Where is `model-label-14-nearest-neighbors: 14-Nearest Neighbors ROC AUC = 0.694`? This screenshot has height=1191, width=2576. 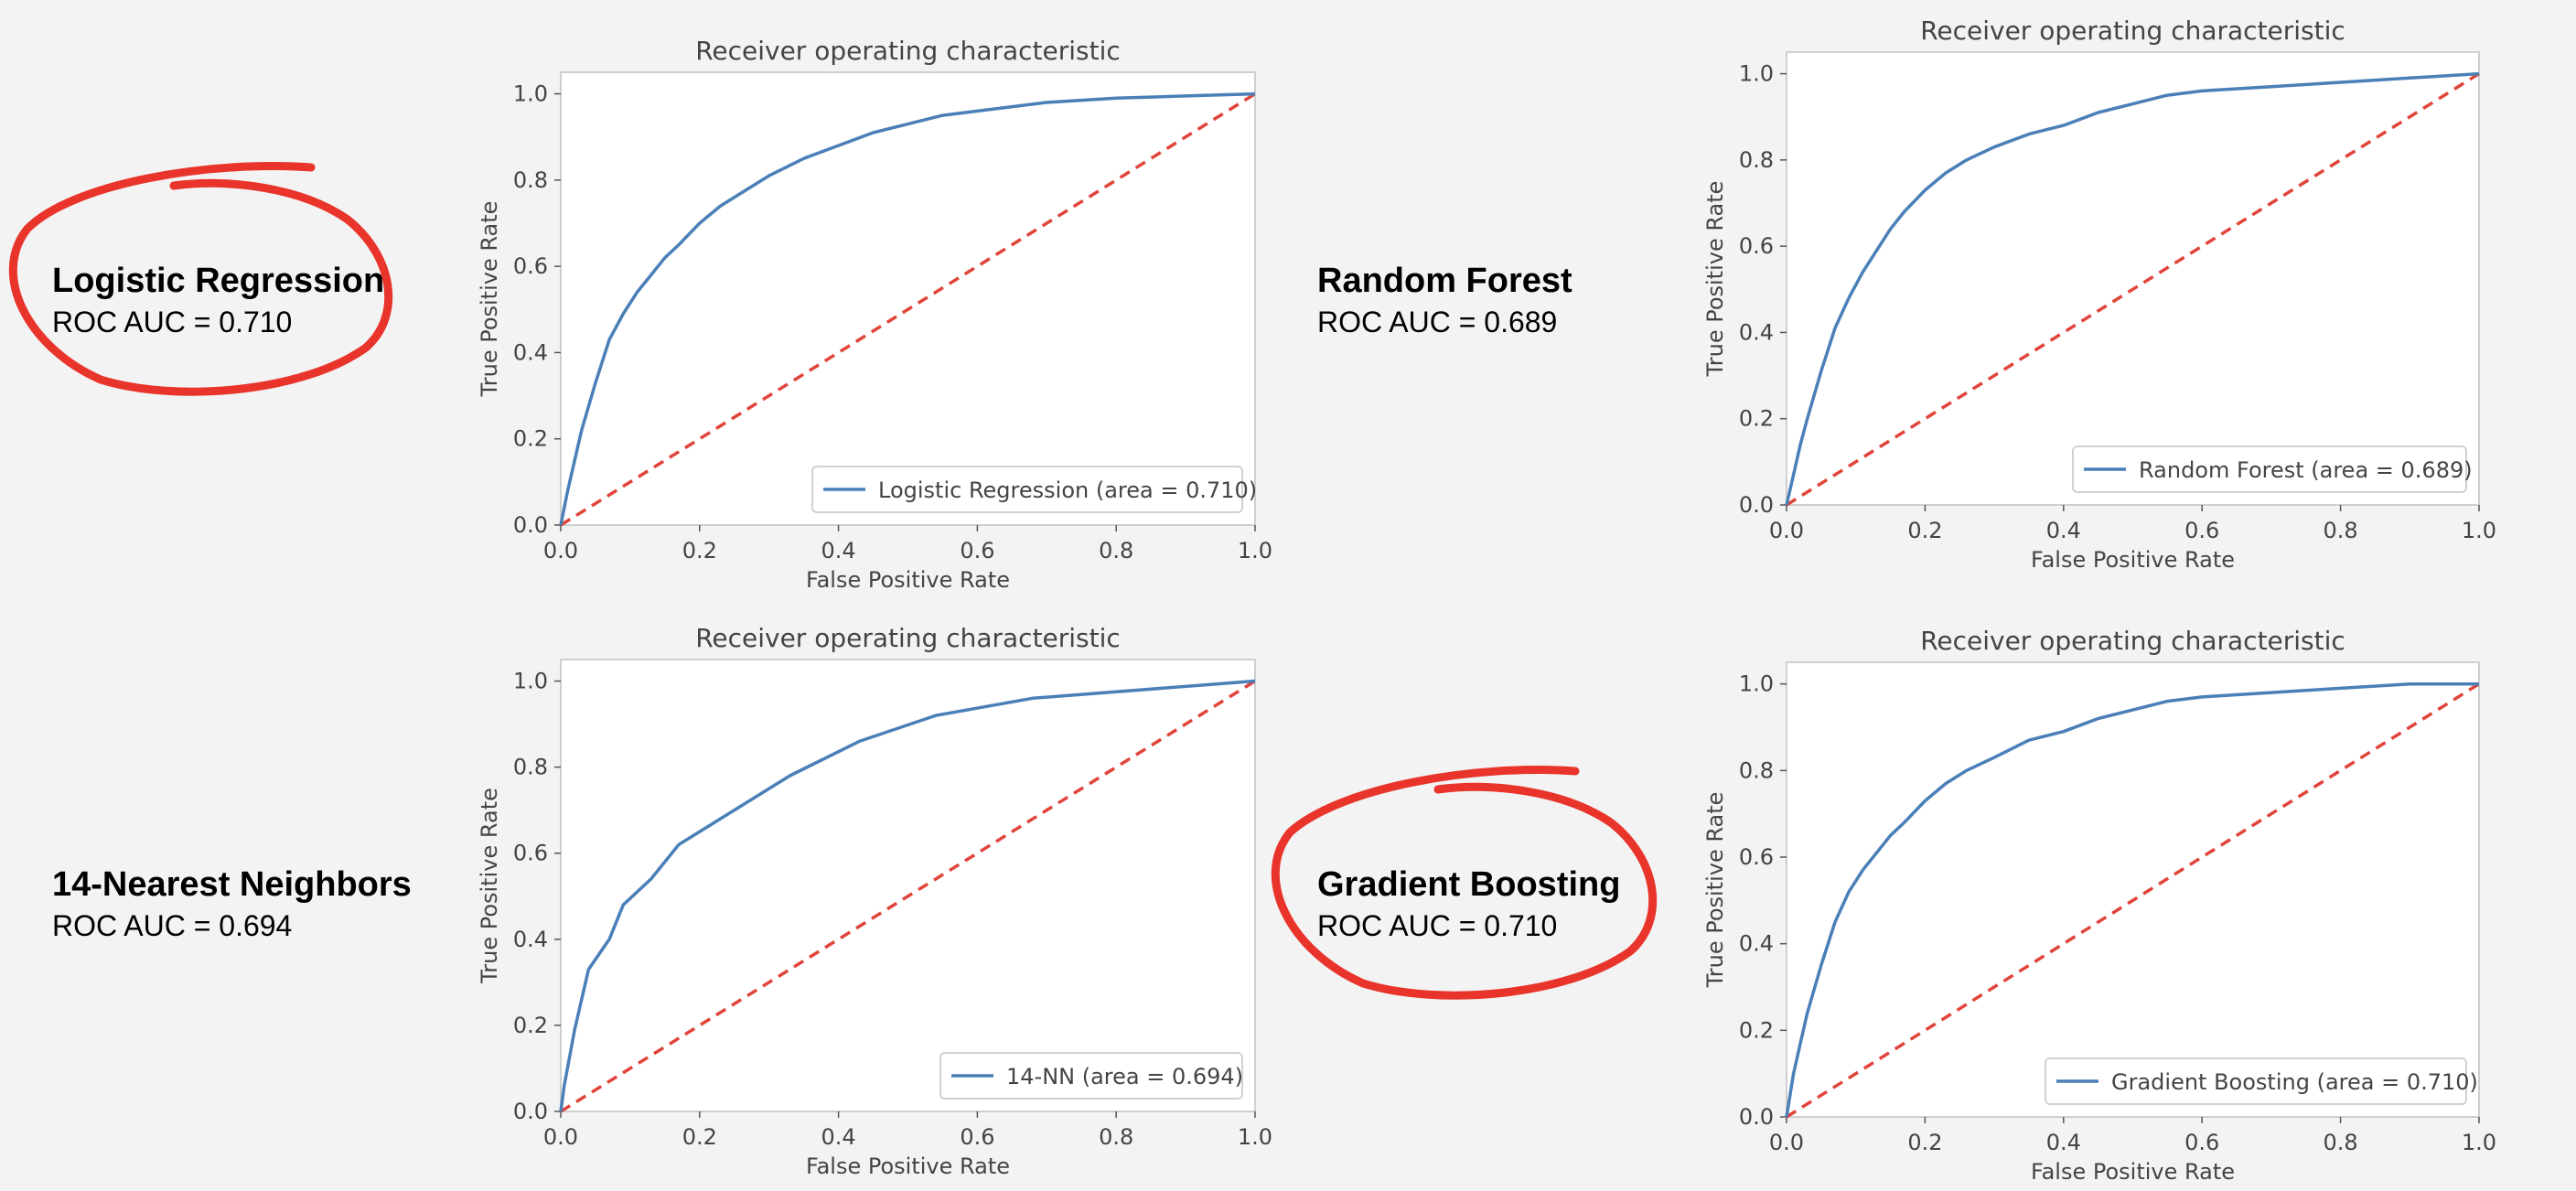 model-label-14-nearest-neighbors: 14-Nearest Neighbors ROC AUC = 0.694 is located at coordinates (232, 905).